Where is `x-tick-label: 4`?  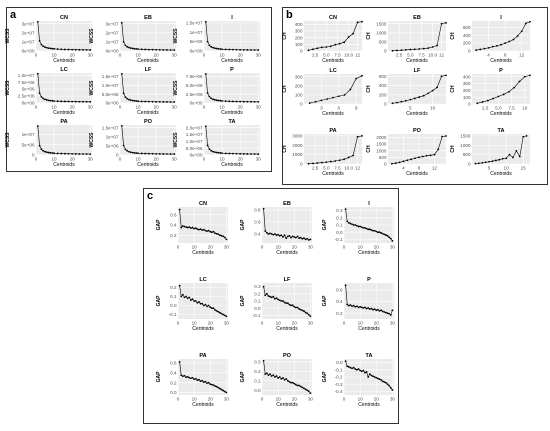
x-tick-label: 4 is located at coordinates (403, 168).